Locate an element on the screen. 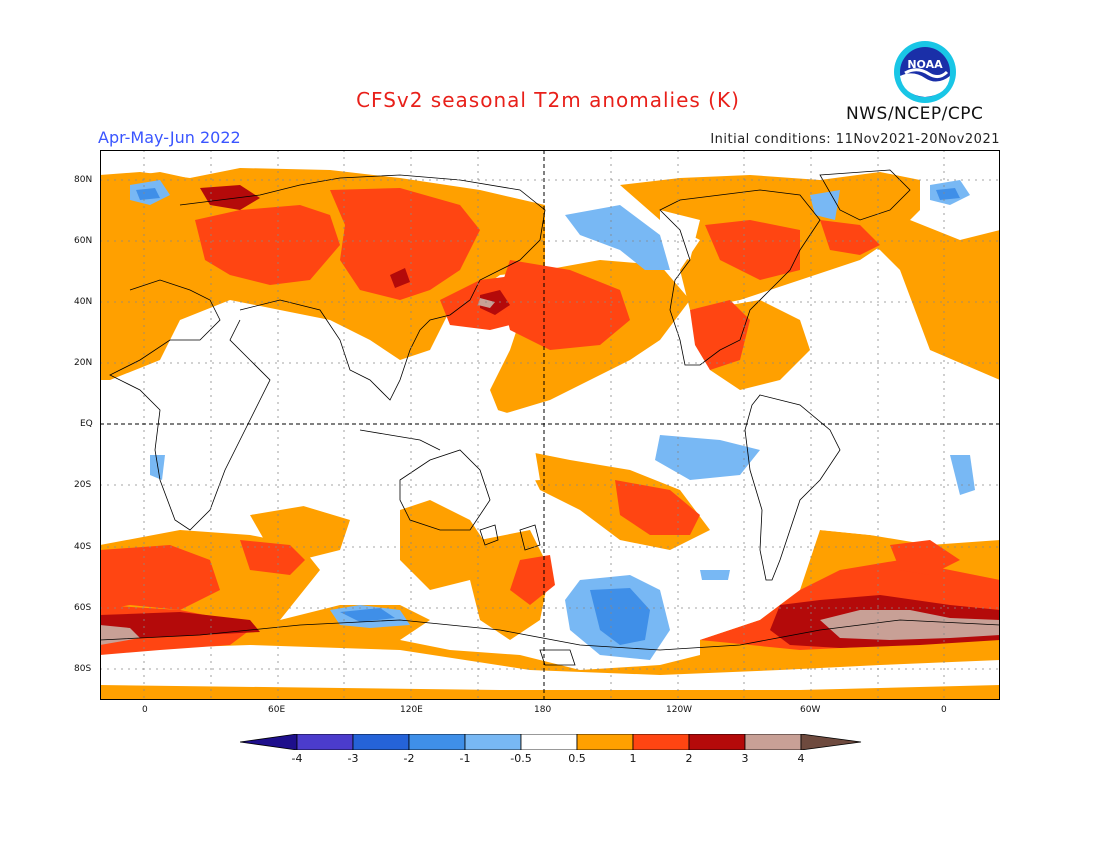 The height and width of the screenshot is (850, 1100). colorbar-label: 4 is located at coordinates (801, 758).